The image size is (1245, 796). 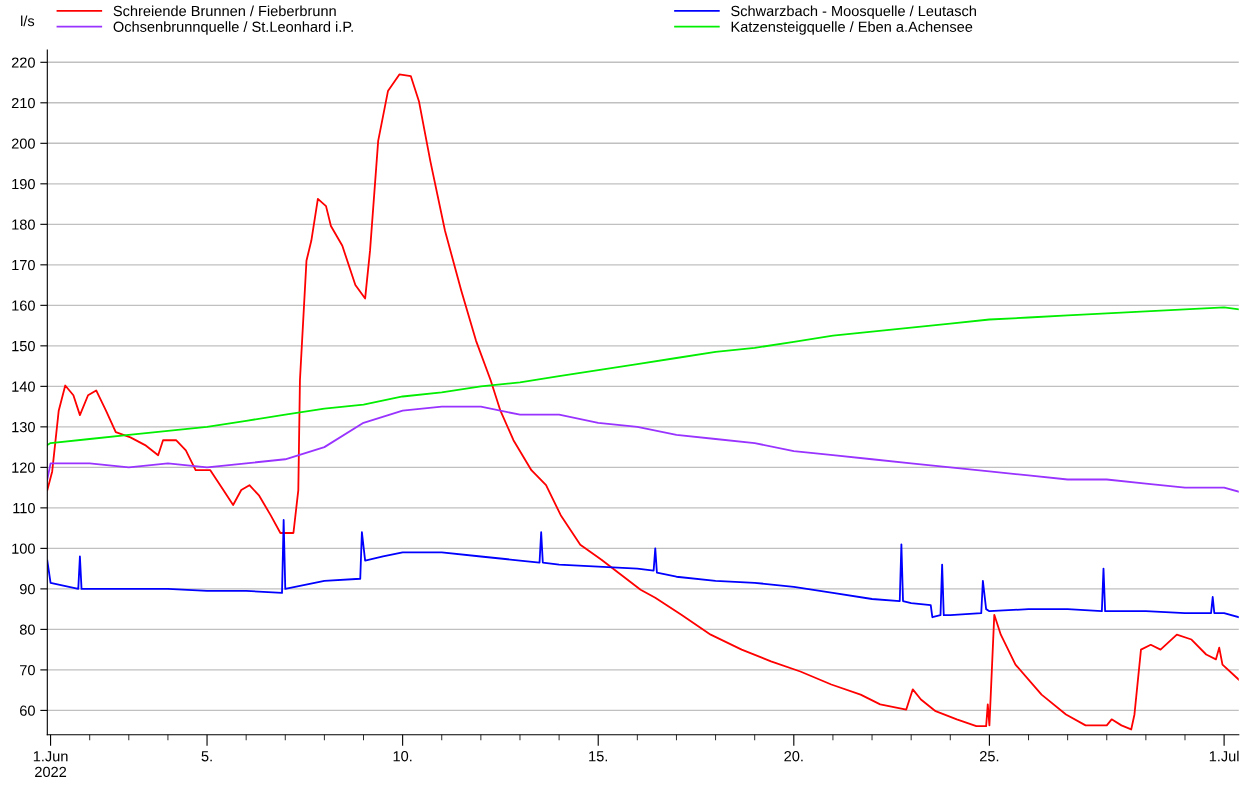 What do you see at coordinates (23, 386) in the screenshot?
I see `y-tick-label: 140` at bounding box center [23, 386].